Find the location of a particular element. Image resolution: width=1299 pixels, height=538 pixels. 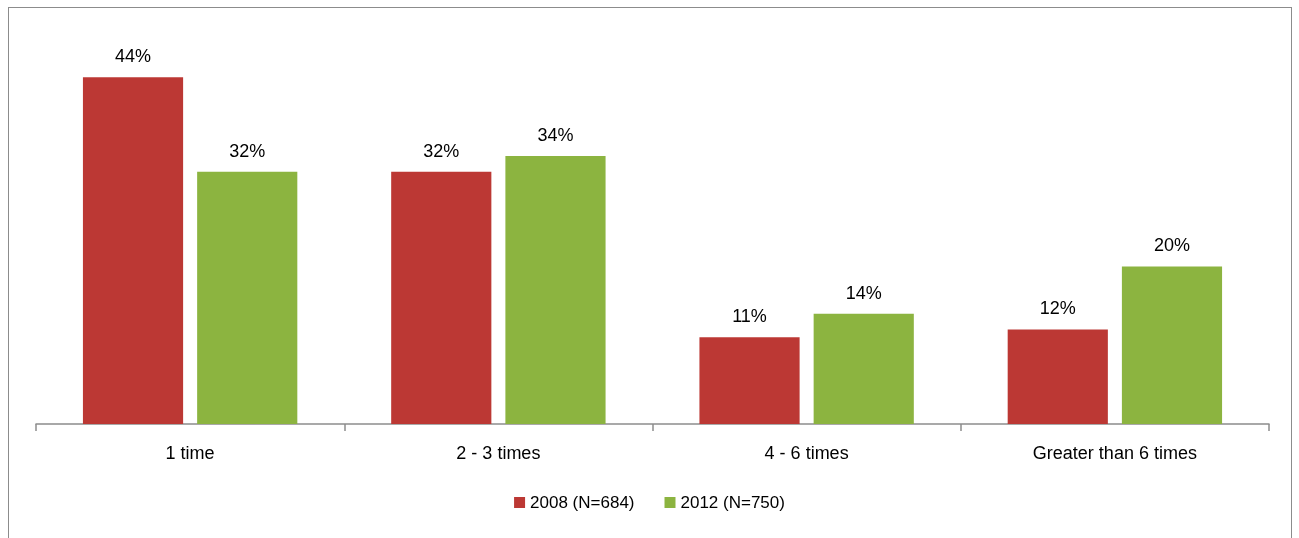

data-label: 12% is located at coordinates (1057, 308).